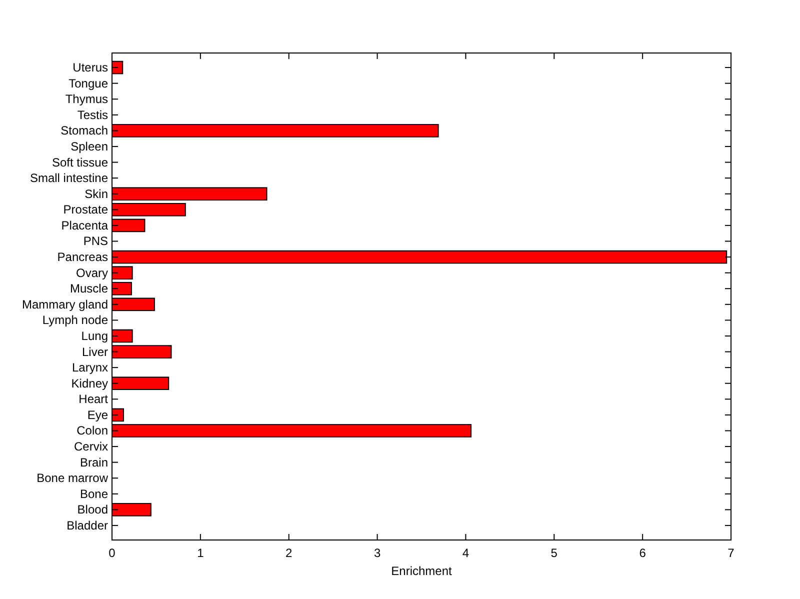 This screenshot has height=599, width=800. Describe the element at coordinates (89, 146) in the screenshot. I see `y-tick-label: Spleen` at that location.